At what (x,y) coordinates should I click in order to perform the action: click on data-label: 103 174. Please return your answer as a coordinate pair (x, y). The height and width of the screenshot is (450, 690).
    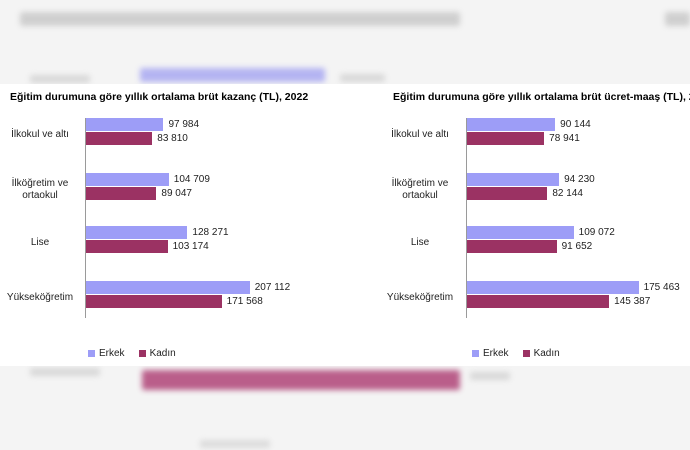
    Looking at the image, I should click on (190, 246).